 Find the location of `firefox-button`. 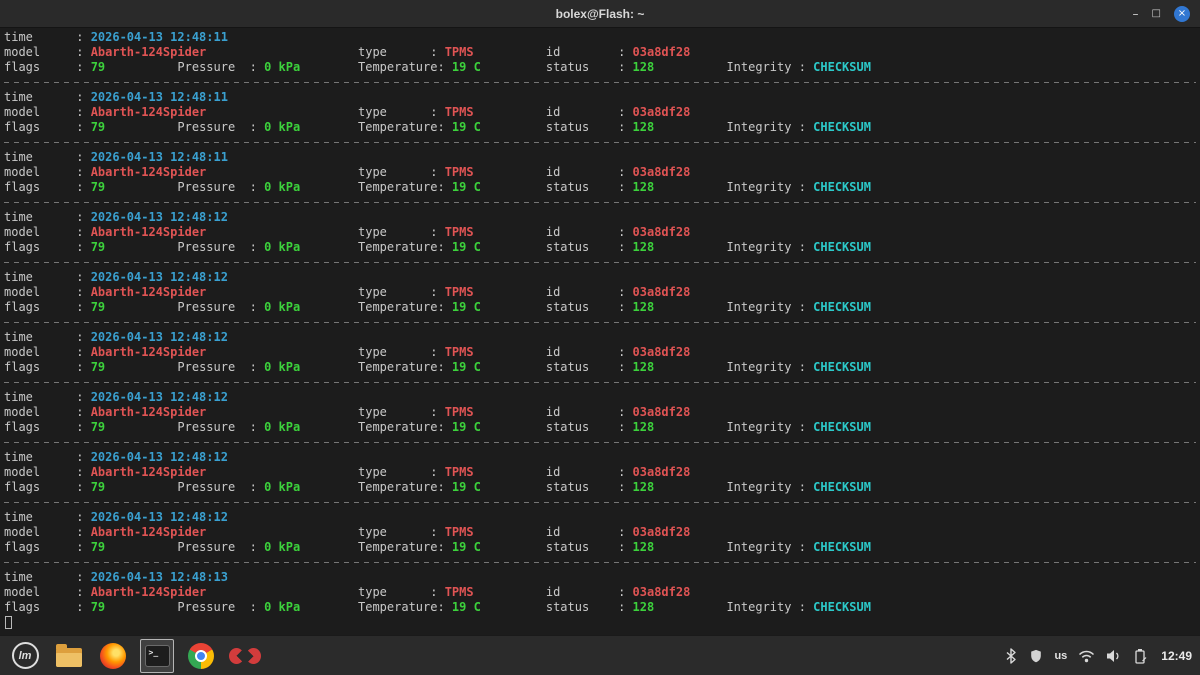

firefox-button is located at coordinates (113, 656).